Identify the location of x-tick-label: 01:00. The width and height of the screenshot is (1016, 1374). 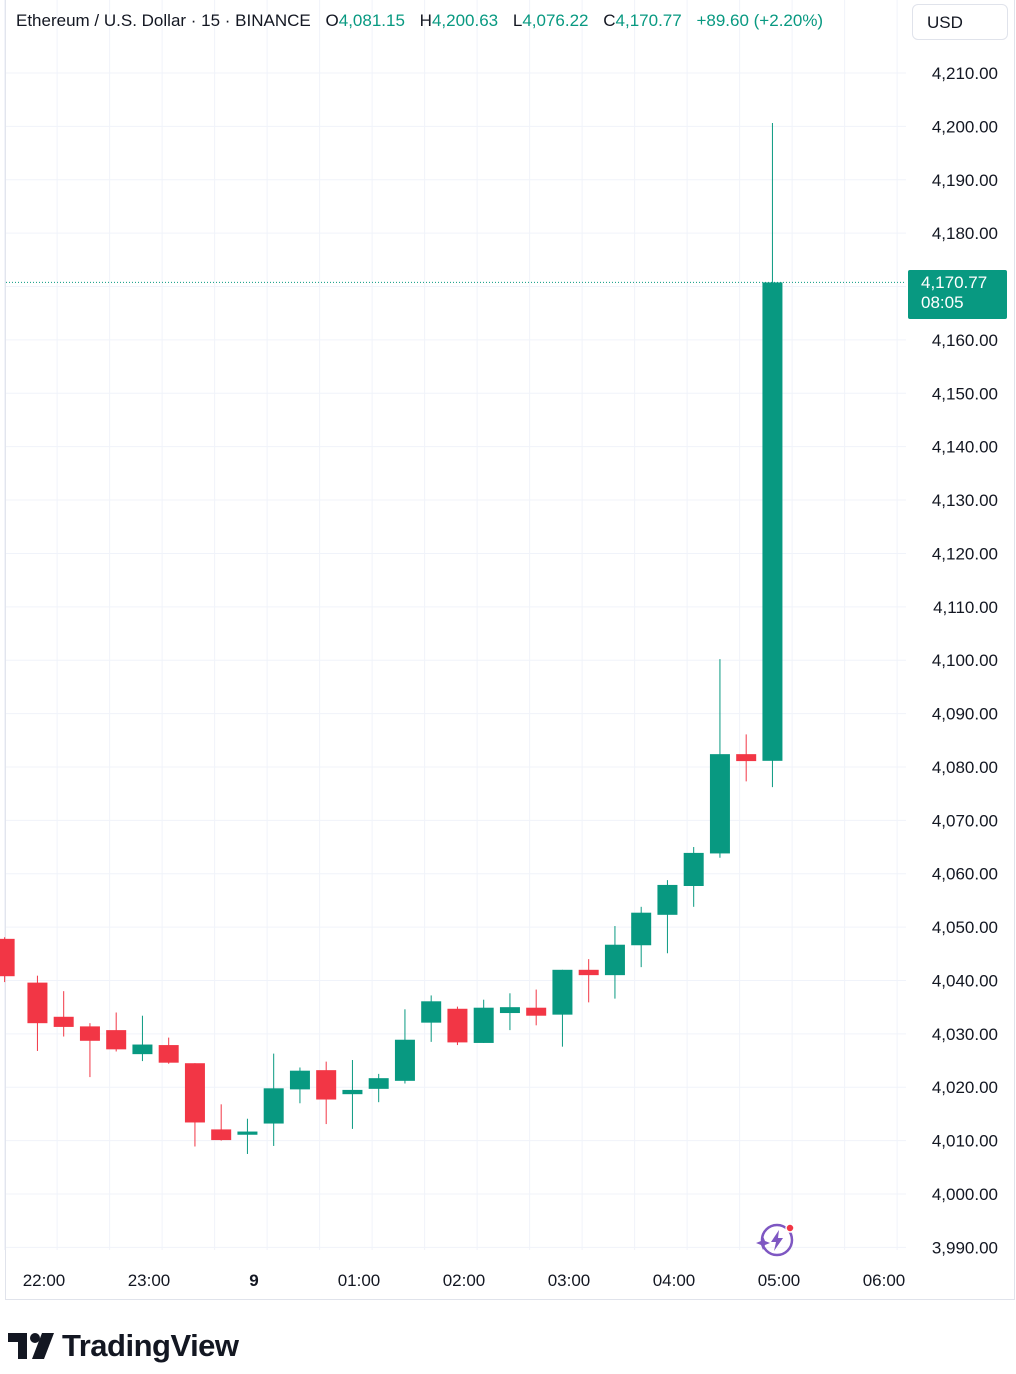
(359, 1280).